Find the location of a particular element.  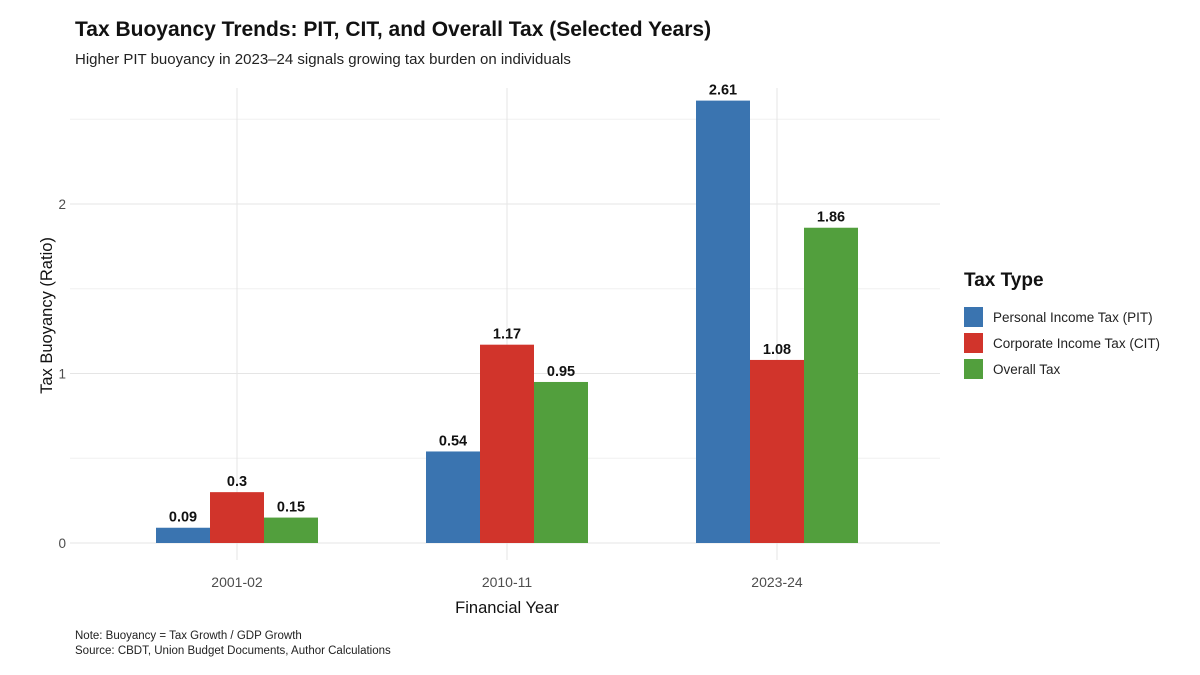

legend-label-cit: Corporate Income Tax (CIT) is located at coordinates (1077, 343).